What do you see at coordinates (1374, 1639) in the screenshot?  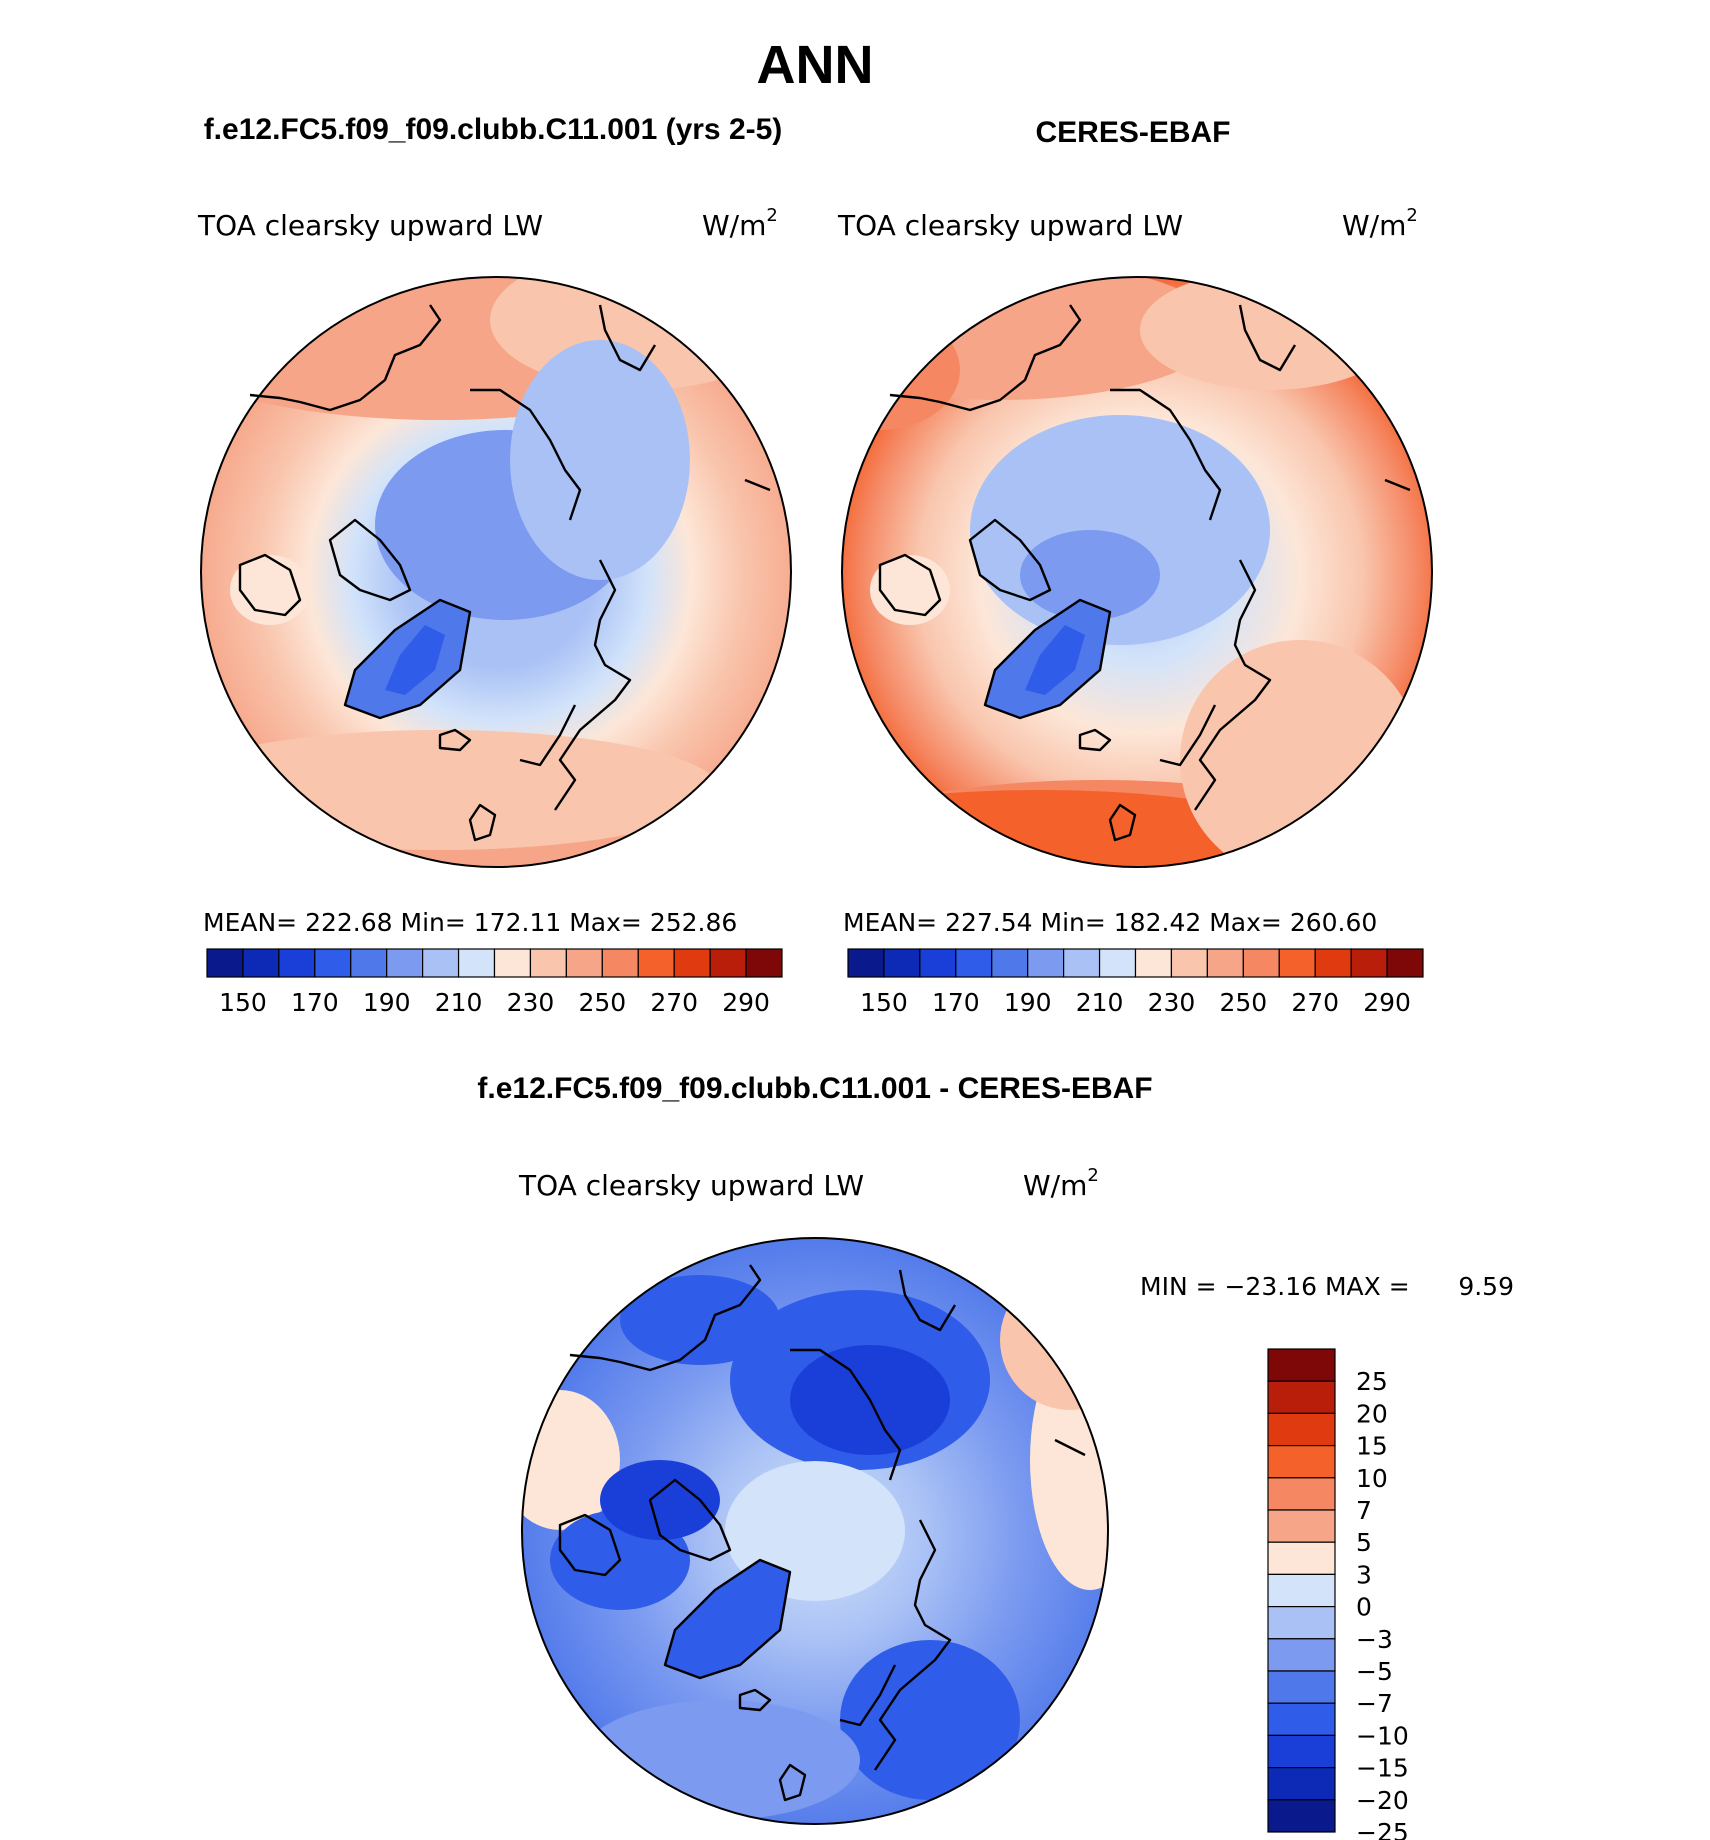 I see `colorbar-tick-label: −3` at bounding box center [1374, 1639].